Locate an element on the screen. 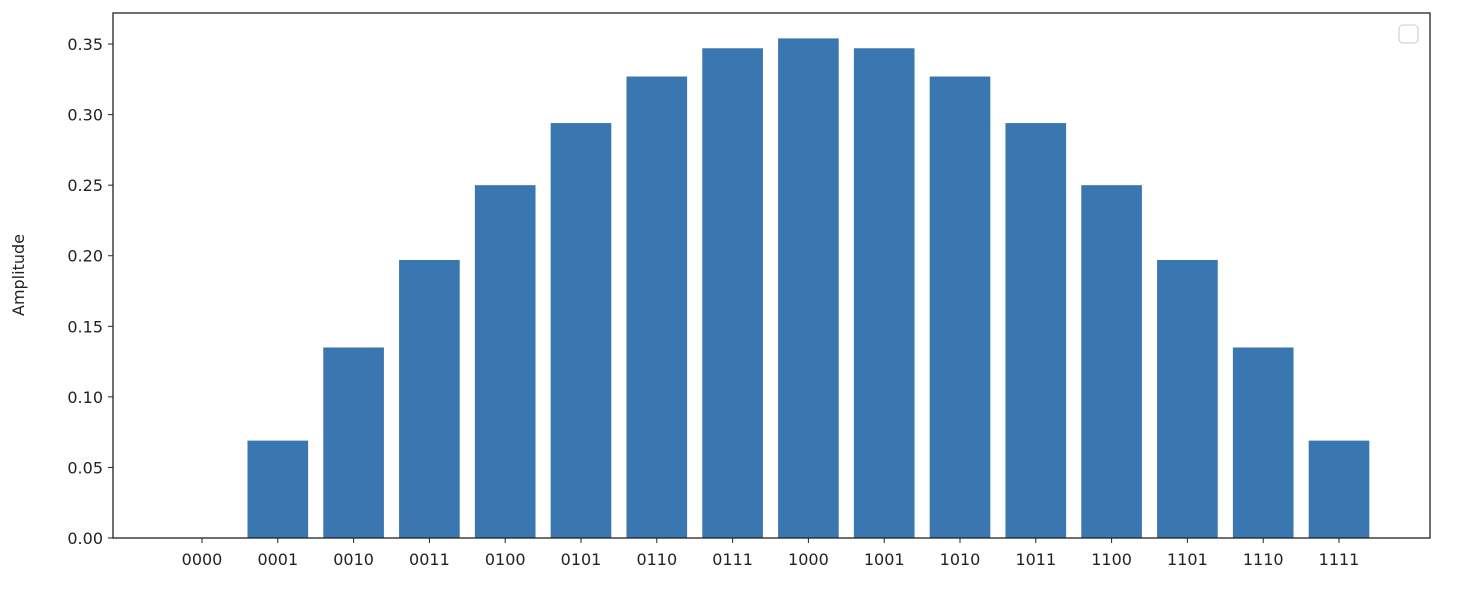  x-tick-label: 1101 is located at coordinates (1187, 559).